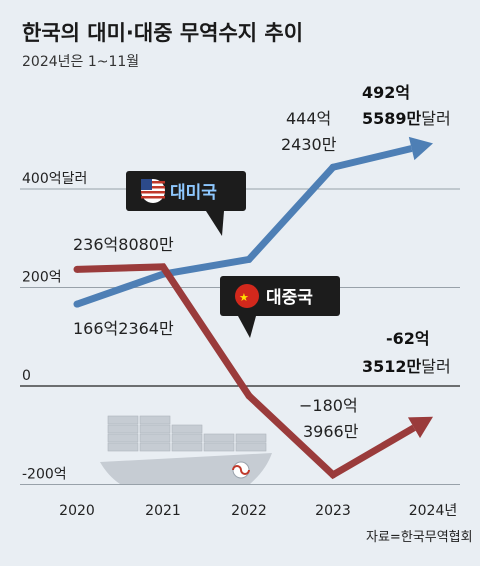  Describe the element at coordinates (408, 338) in the screenshot. I see `annotation-cn-2024-line1: -62억` at that location.